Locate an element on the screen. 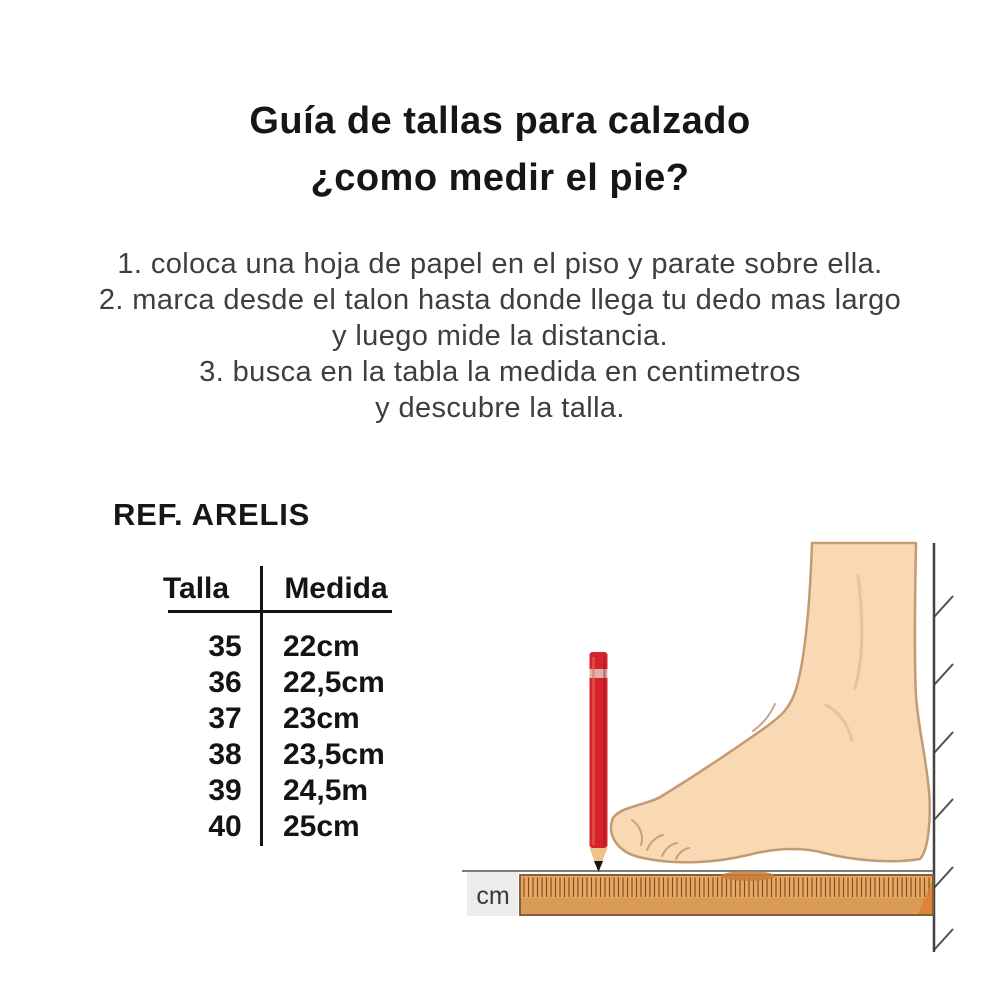  wall-hatching is located at coordinates (943, 773).